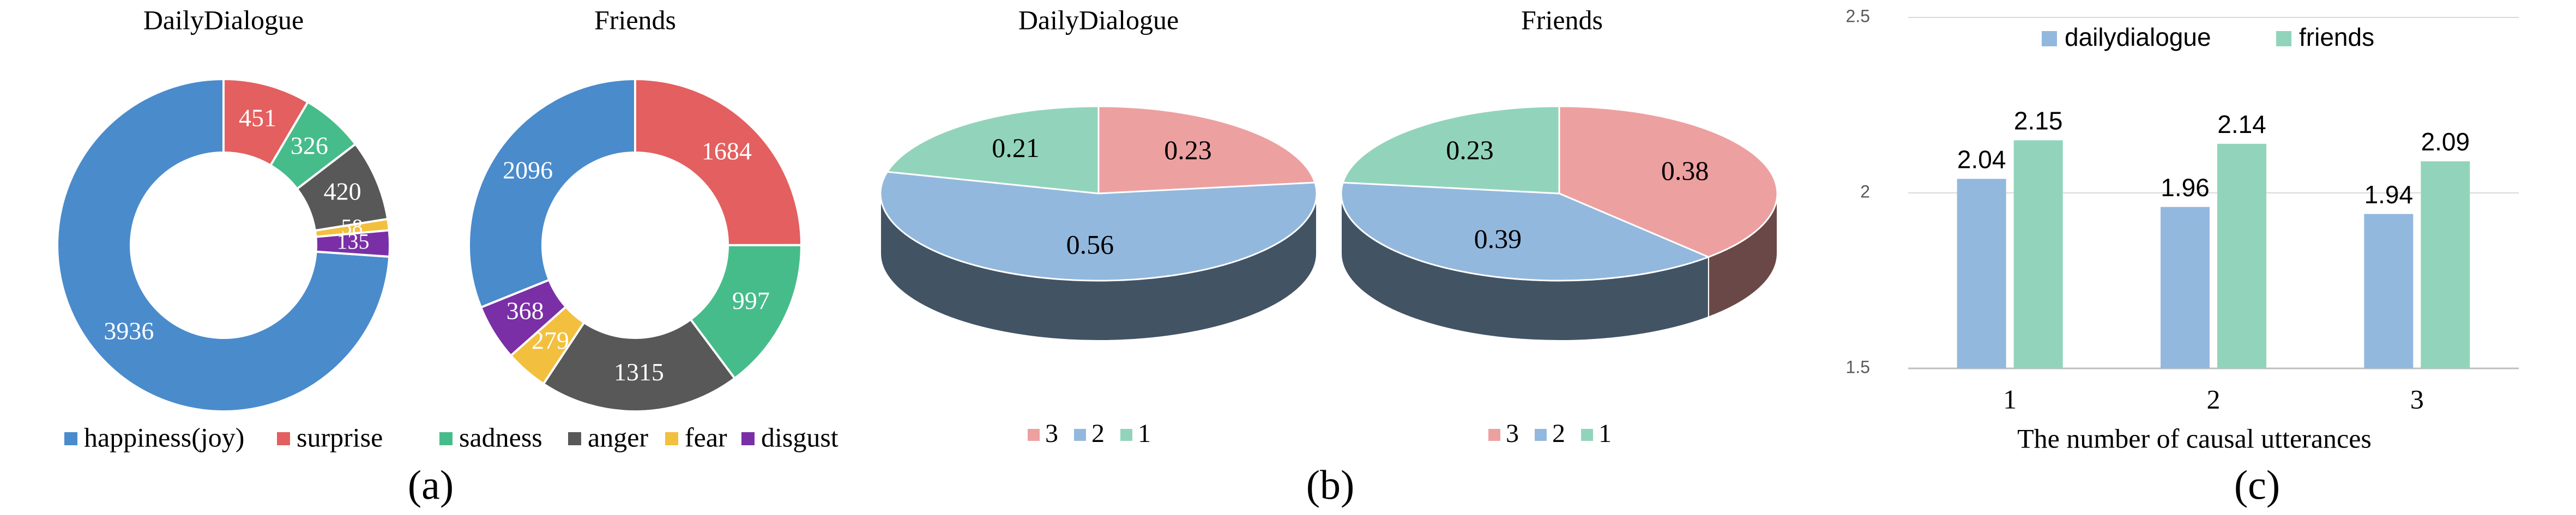  I want to click on y-tick-label: 2.5, so click(1858, 16).